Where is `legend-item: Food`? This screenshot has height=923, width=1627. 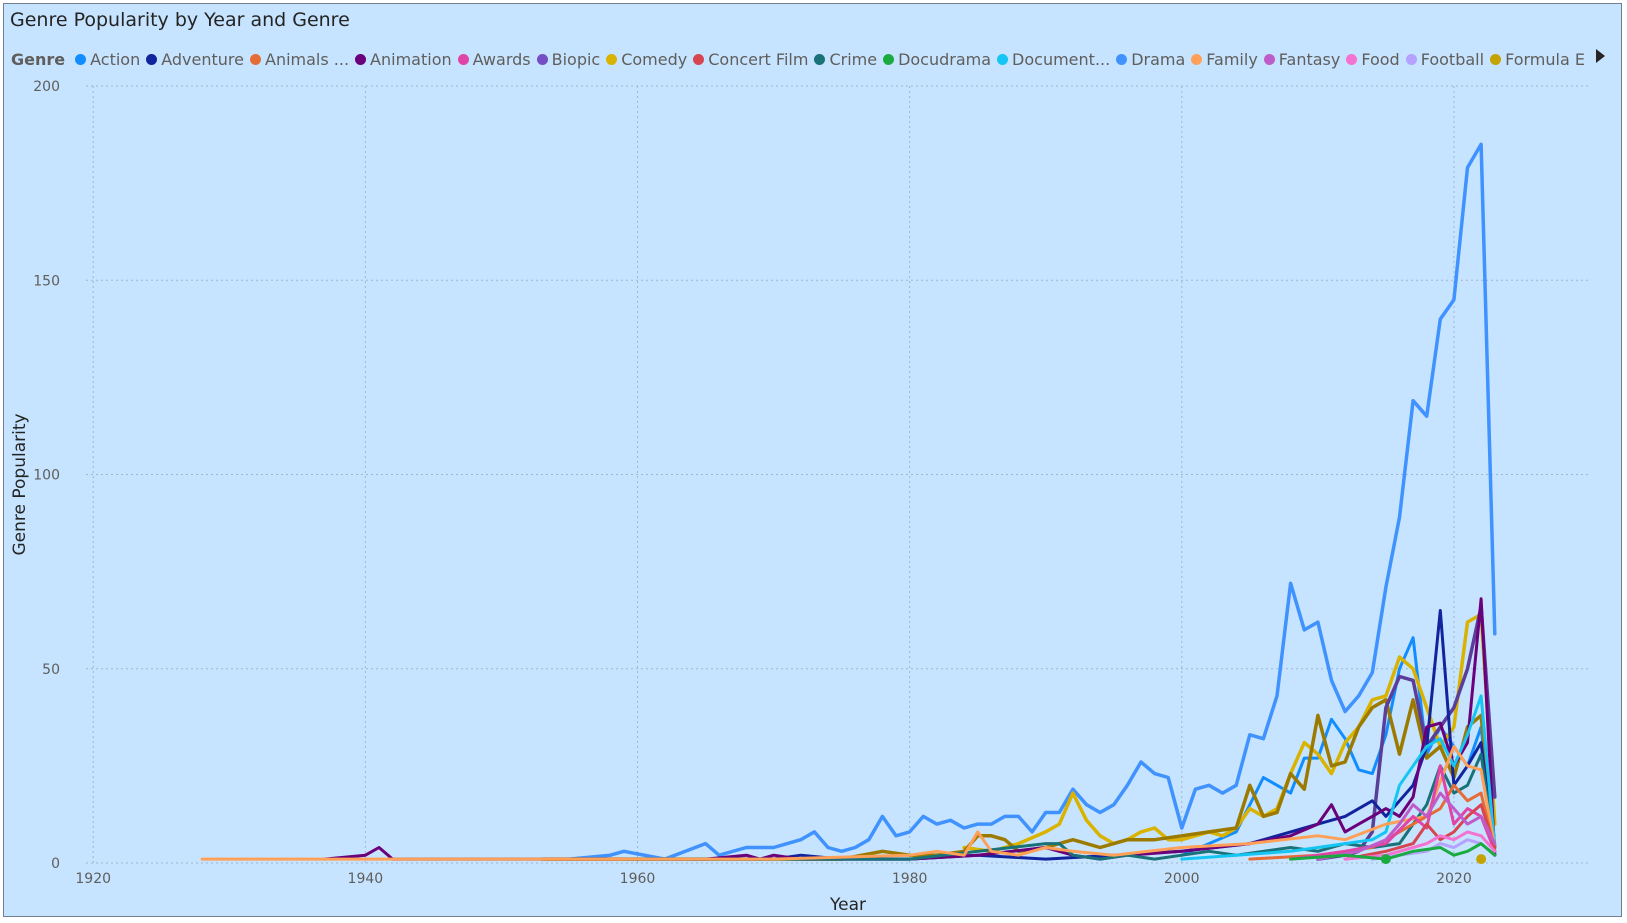 legend-item: Food is located at coordinates (1373, 59).